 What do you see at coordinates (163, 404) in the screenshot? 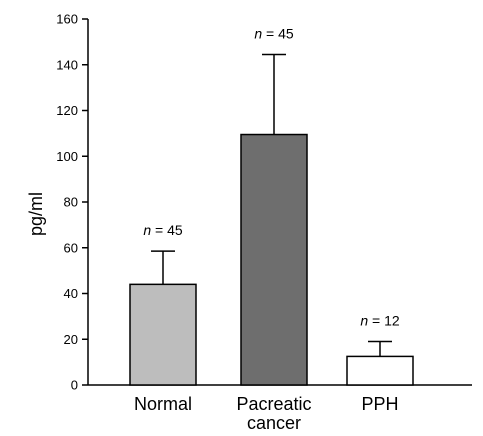
I see `category-label: Normal` at bounding box center [163, 404].